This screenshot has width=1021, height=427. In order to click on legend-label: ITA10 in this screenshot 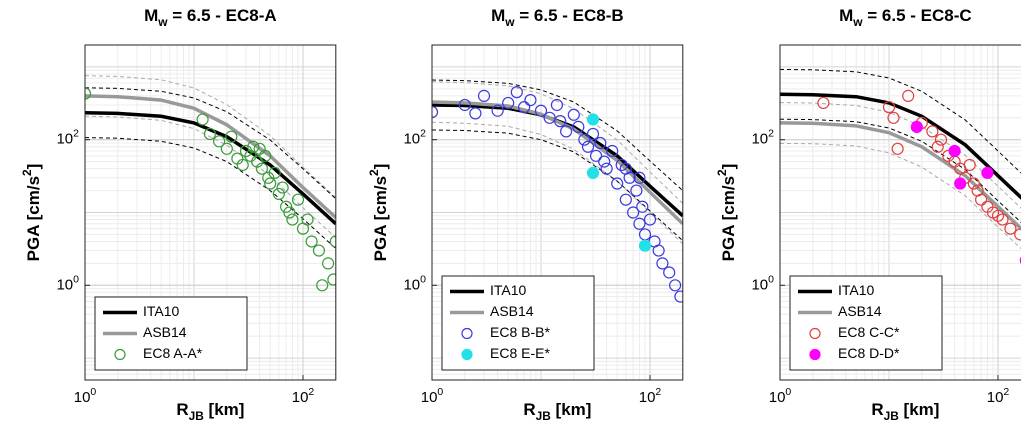, I will do `click(508, 290)`.